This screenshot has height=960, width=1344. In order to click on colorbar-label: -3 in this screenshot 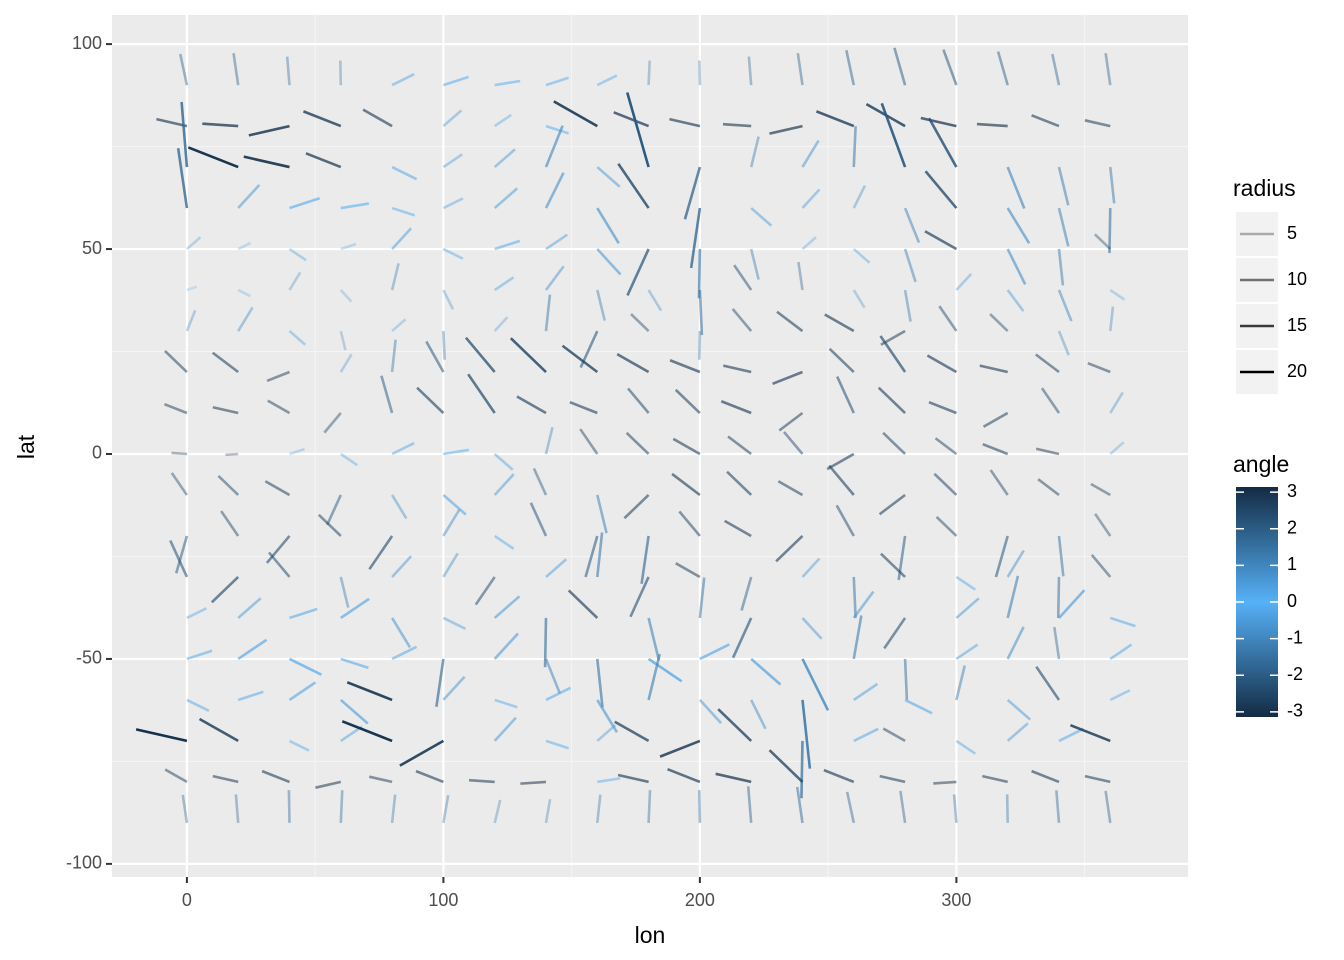, I will do `click(1295, 711)`.